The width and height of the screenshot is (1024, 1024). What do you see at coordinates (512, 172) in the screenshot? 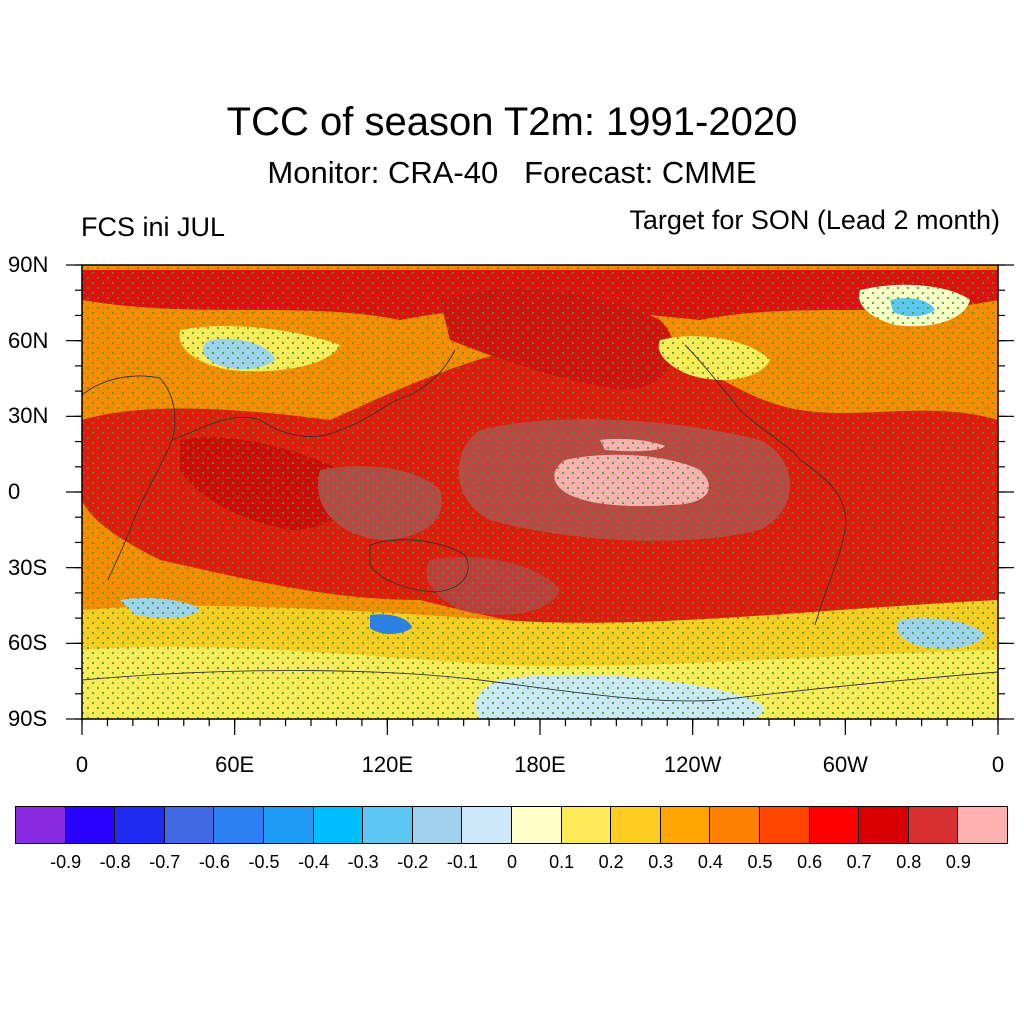
I see `map-subtitle: Monitor: CRA-40 Forecast: CMME` at bounding box center [512, 172].